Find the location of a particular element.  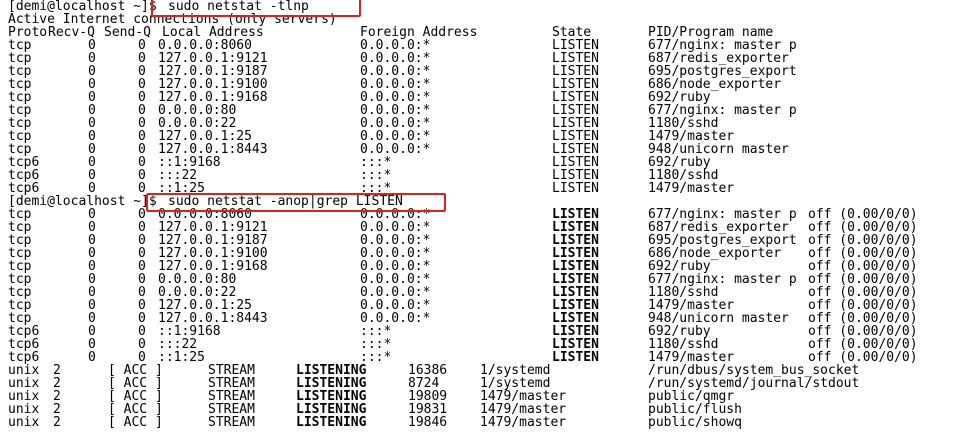

row-cell: :::22 is located at coordinates (178, 175).